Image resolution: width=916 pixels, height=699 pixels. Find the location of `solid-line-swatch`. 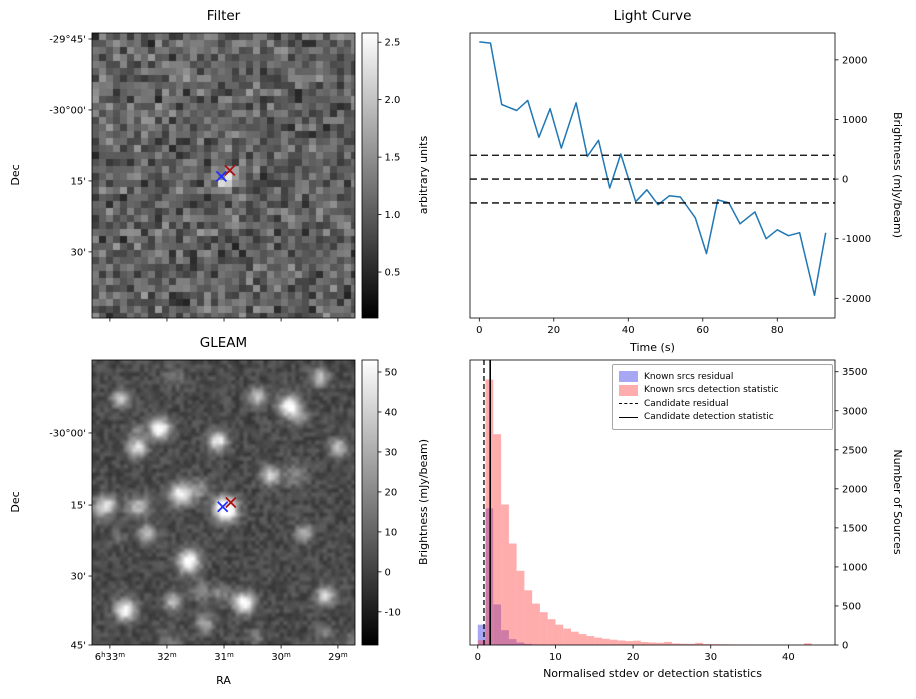

solid-line-swatch is located at coordinates (628, 417).